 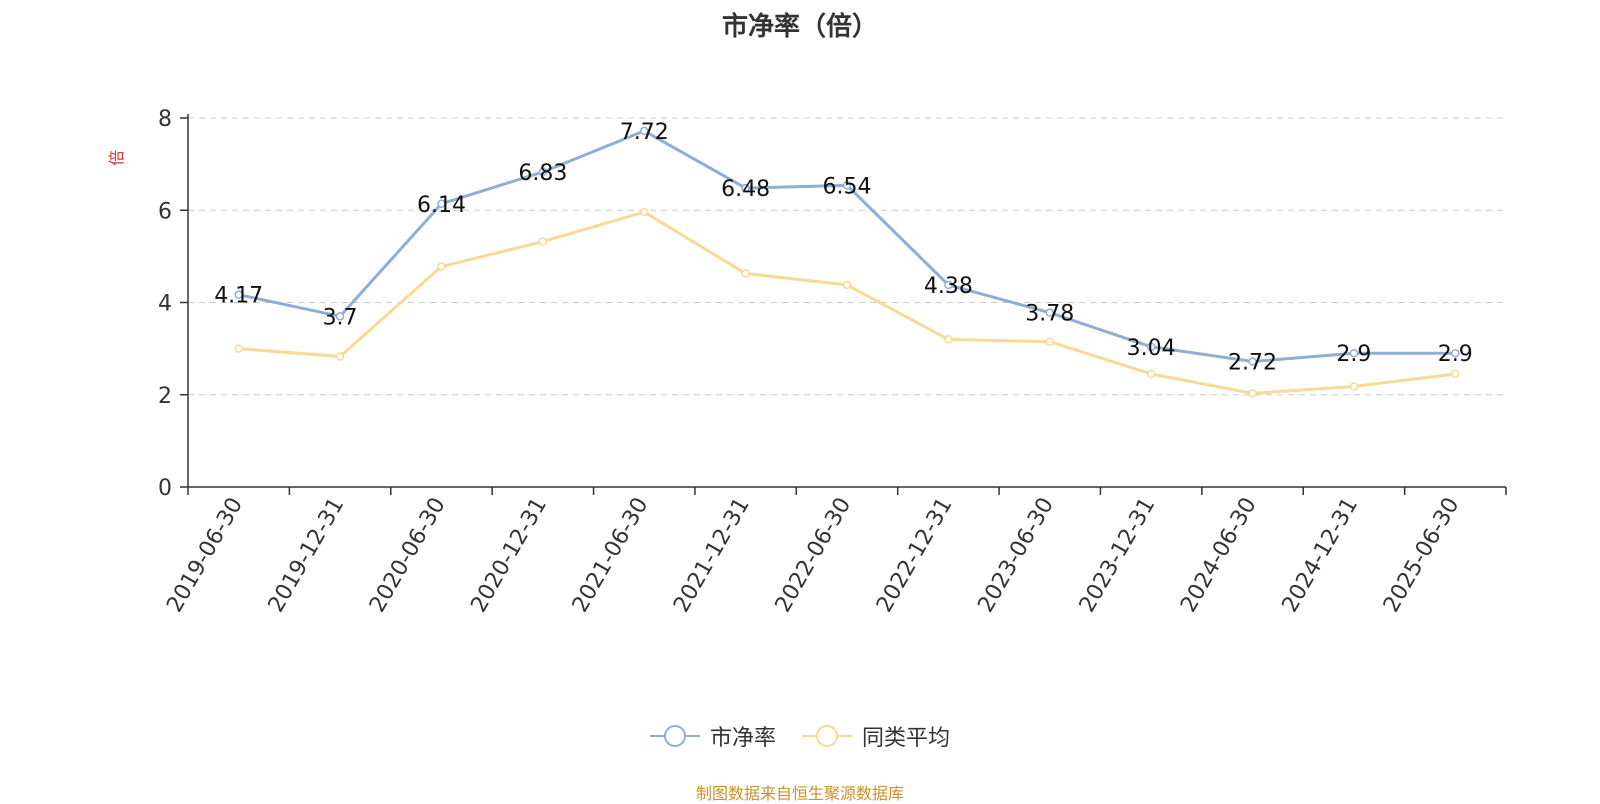 I want to click on x-tick-label: 2023-06-30, so click(x=1016, y=555).